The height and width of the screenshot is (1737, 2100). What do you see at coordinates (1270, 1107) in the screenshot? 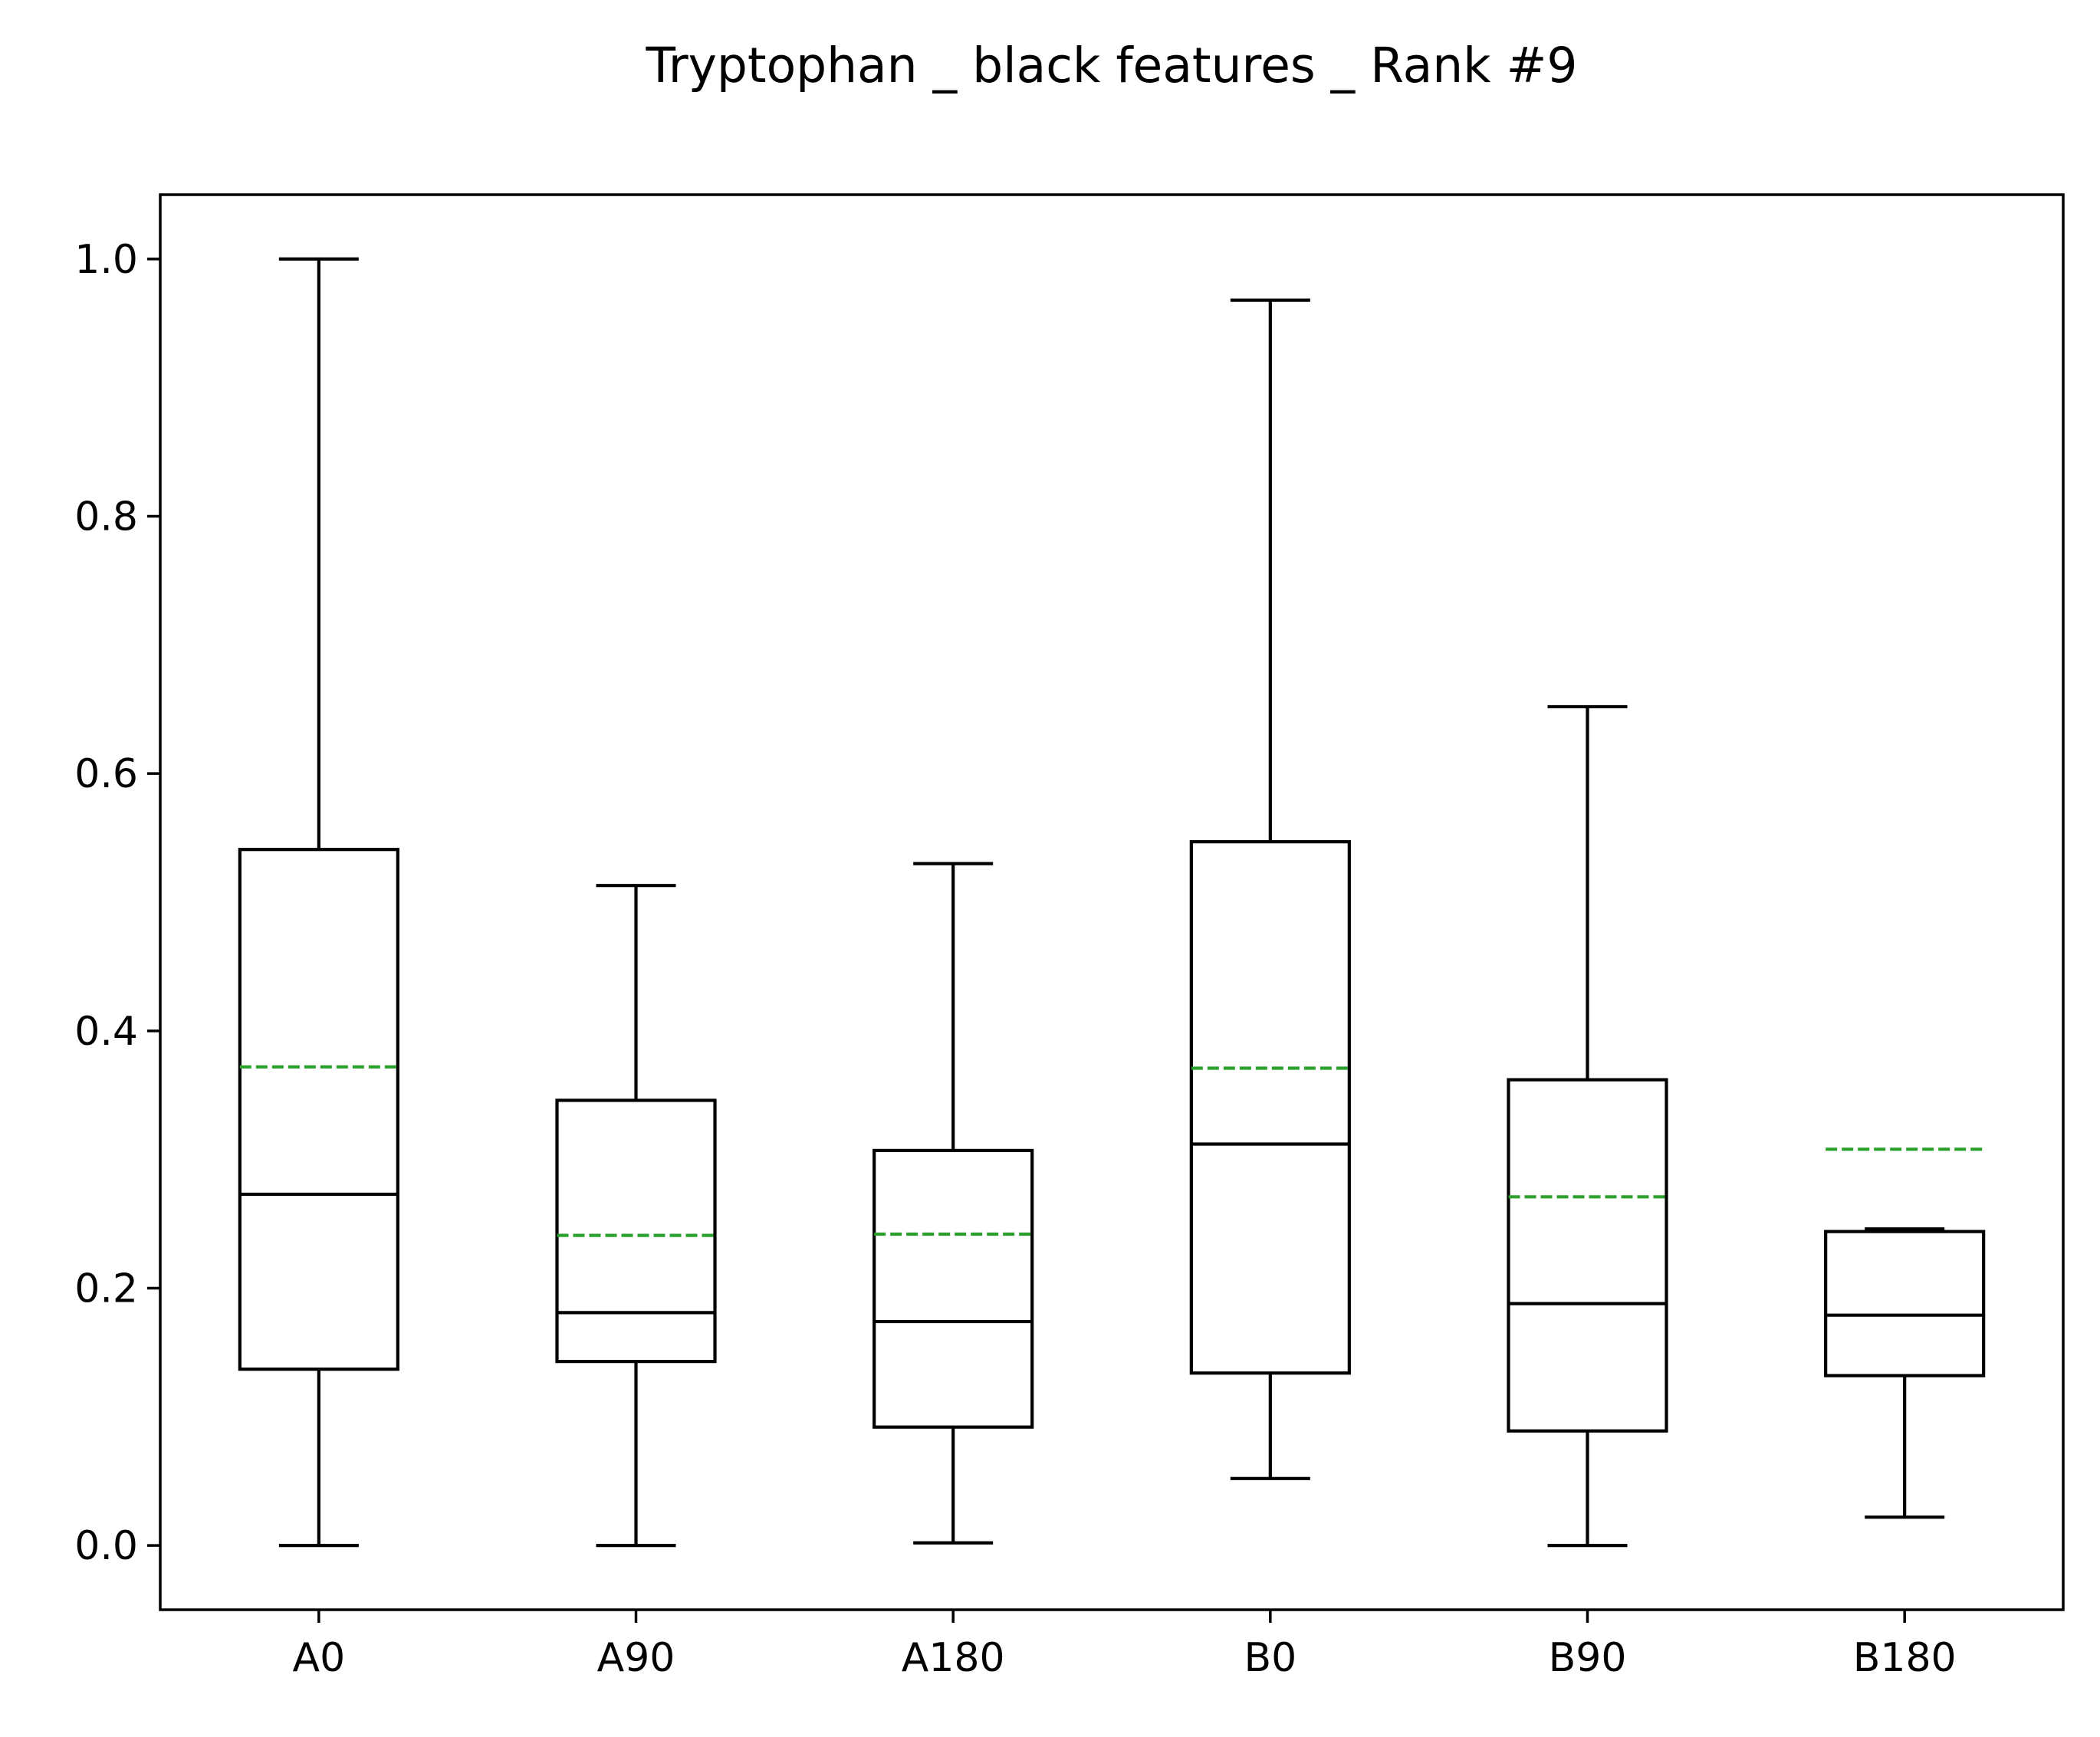
I see `box-b0` at bounding box center [1270, 1107].